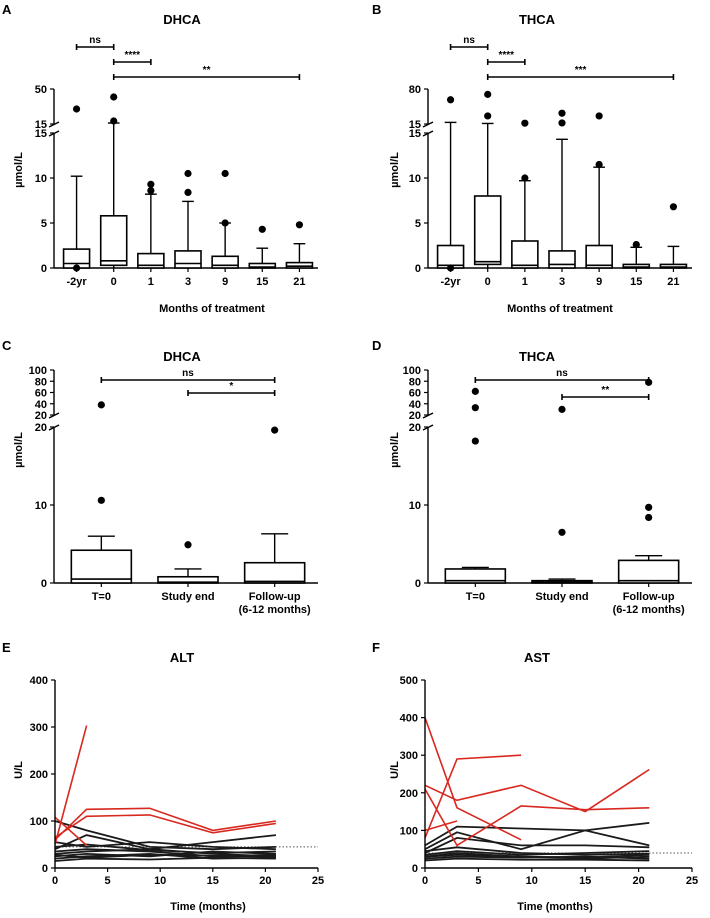 The height and width of the screenshot is (918, 710). Describe the element at coordinates (38, 371) in the screenshot. I see `y-tick-label: 100` at that location.